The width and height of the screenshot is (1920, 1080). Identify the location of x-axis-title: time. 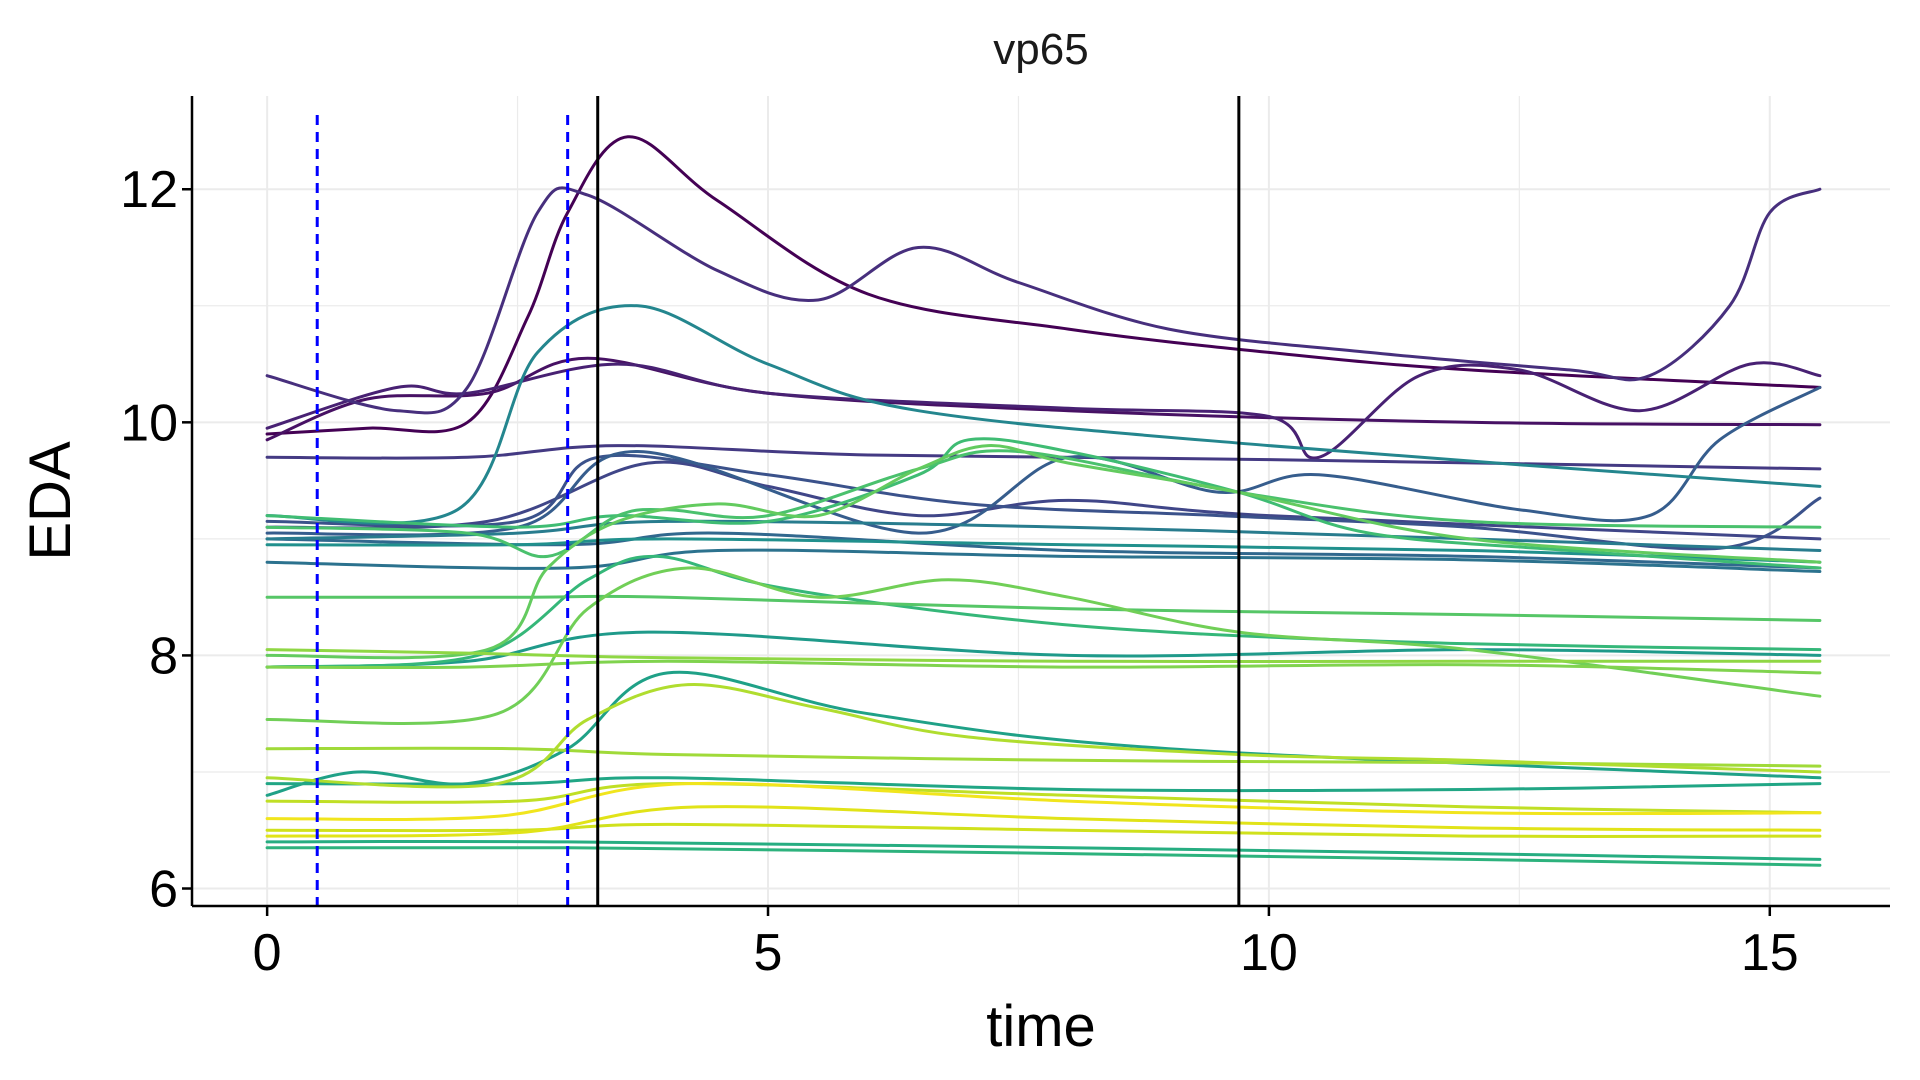
(1041, 1026).